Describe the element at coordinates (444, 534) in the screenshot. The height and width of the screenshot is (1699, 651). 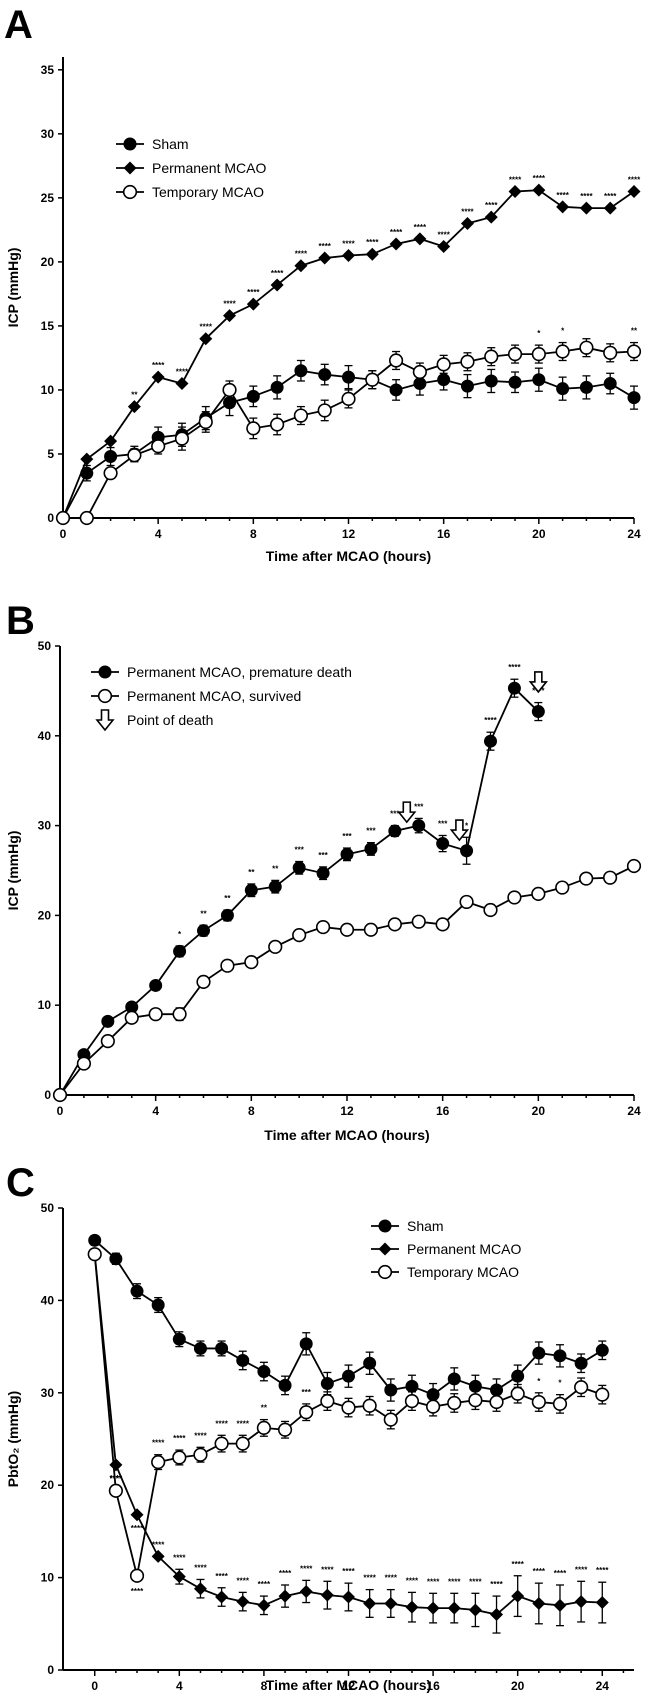
I see `x-tick-label: 16` at that location.